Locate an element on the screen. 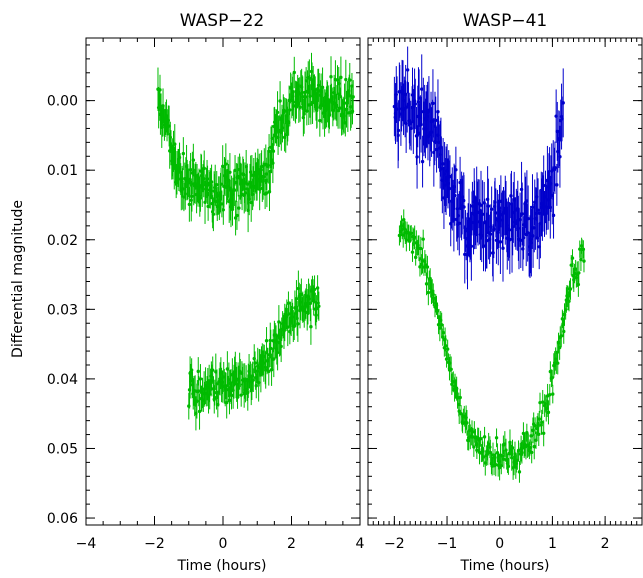 The image size is (643, 578). x-tick-label: −2 is located at coordinates (394, 544).